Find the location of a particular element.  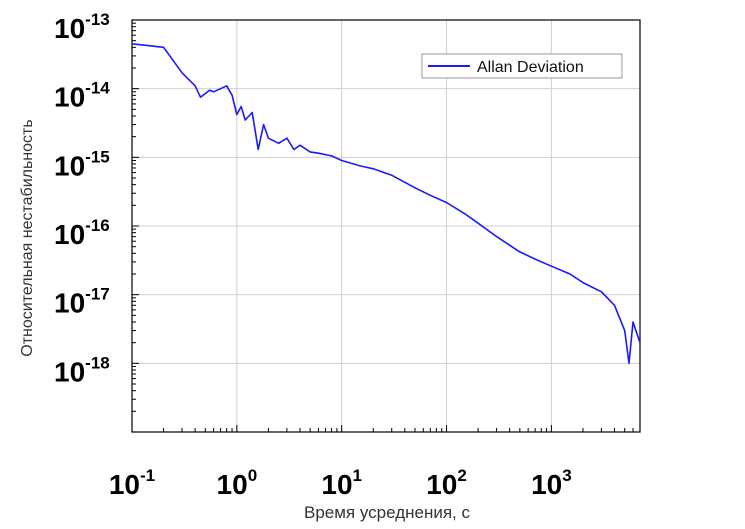

x-tick-label: 10¹ is located at coordinates (341, 483).